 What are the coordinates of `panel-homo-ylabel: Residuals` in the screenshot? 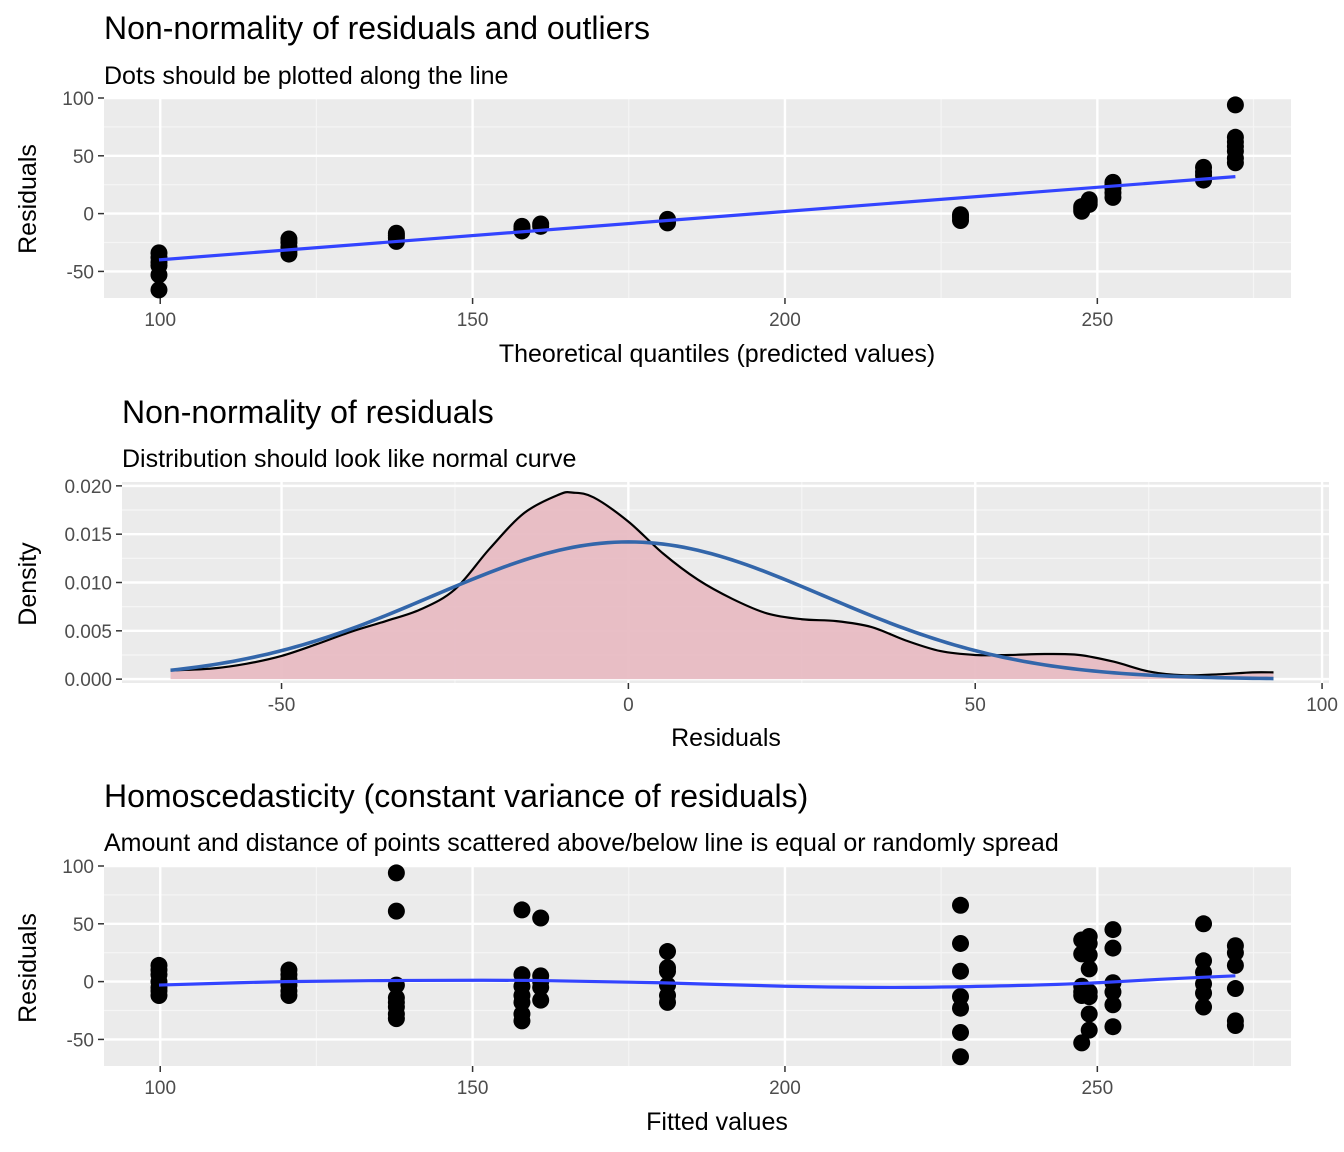 It's located at (28, 968).